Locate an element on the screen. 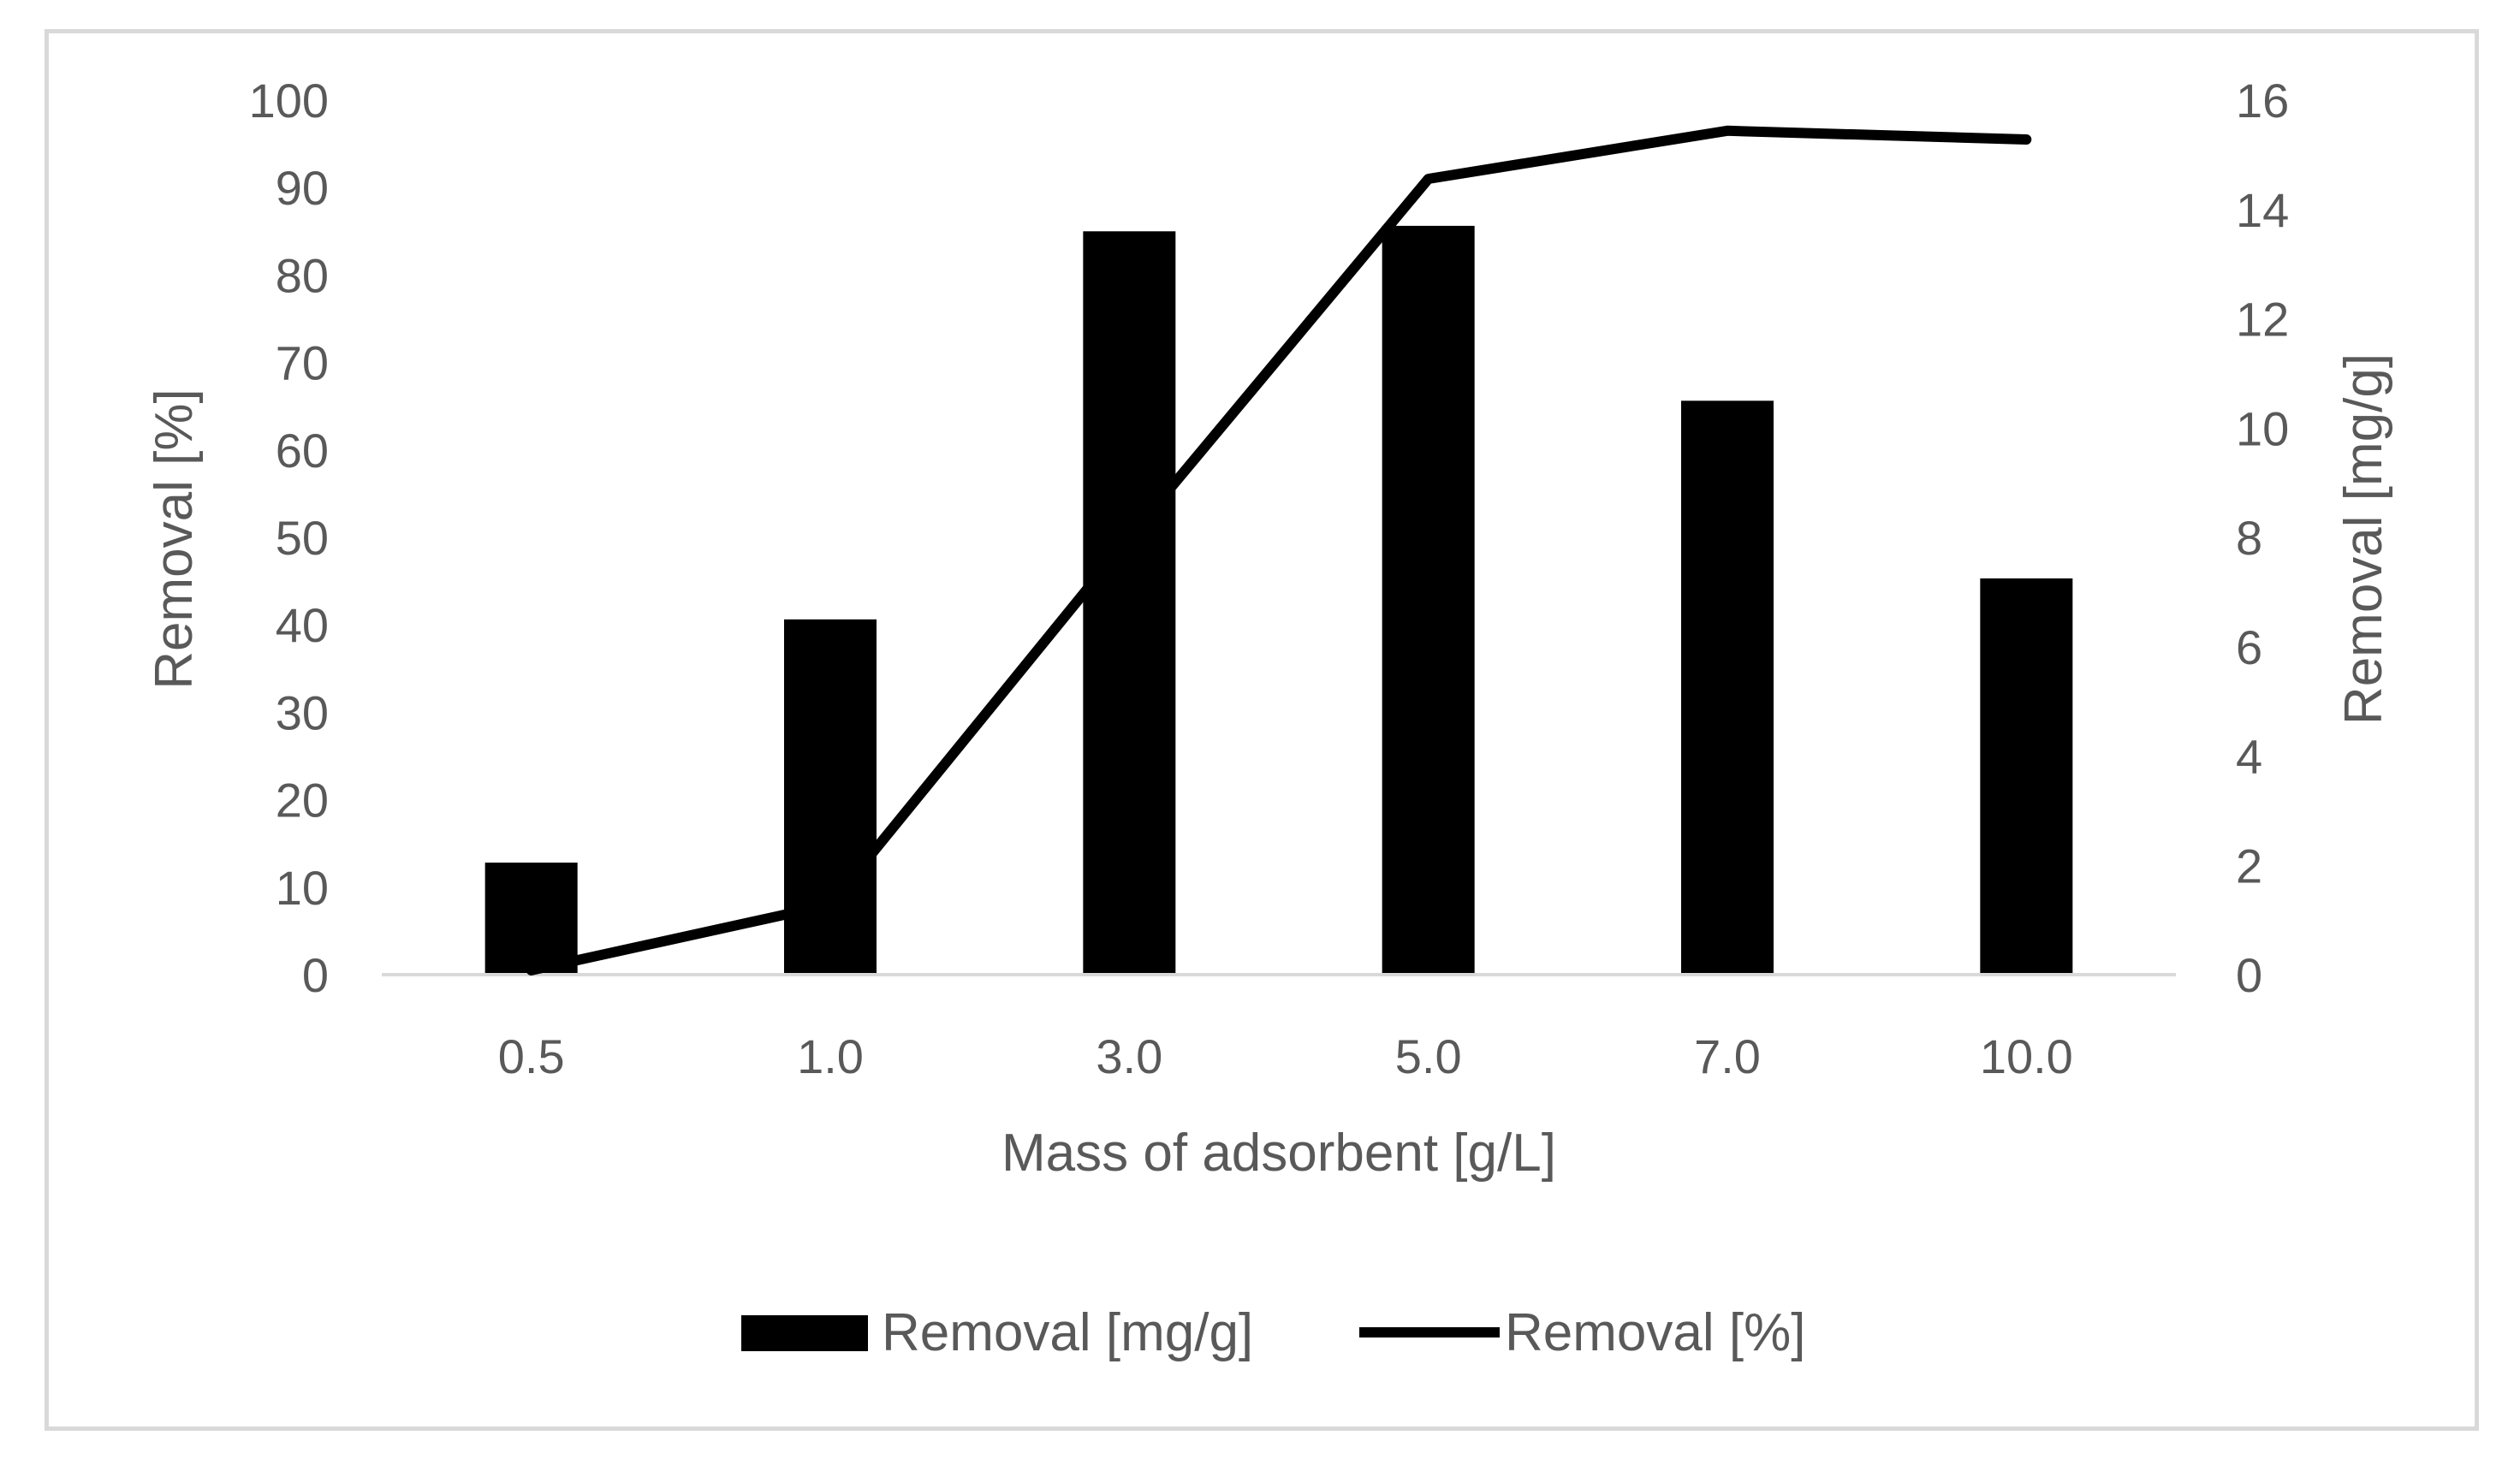 This screenshot has width=2520, height=1465. legend-swatch-bar is located at coordinates (805, 1333).